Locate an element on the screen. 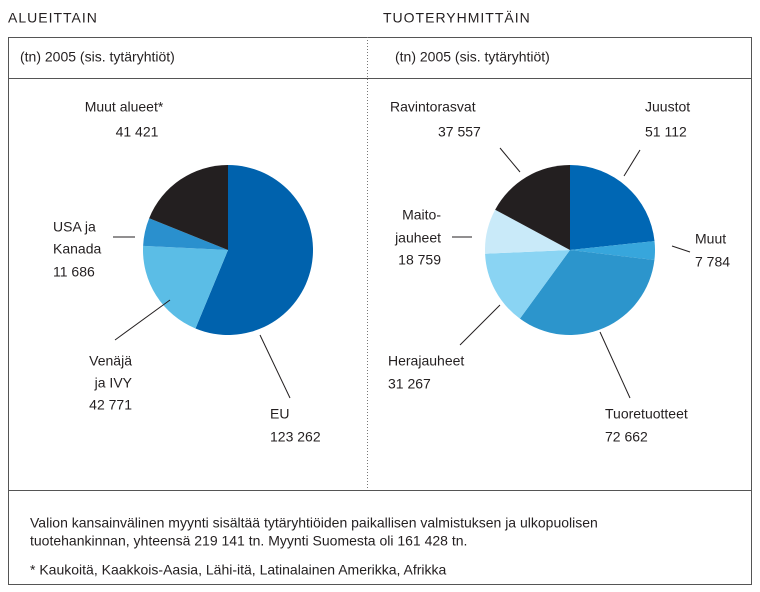  slice-value: 51 112 is located at coordinates (666, 132).